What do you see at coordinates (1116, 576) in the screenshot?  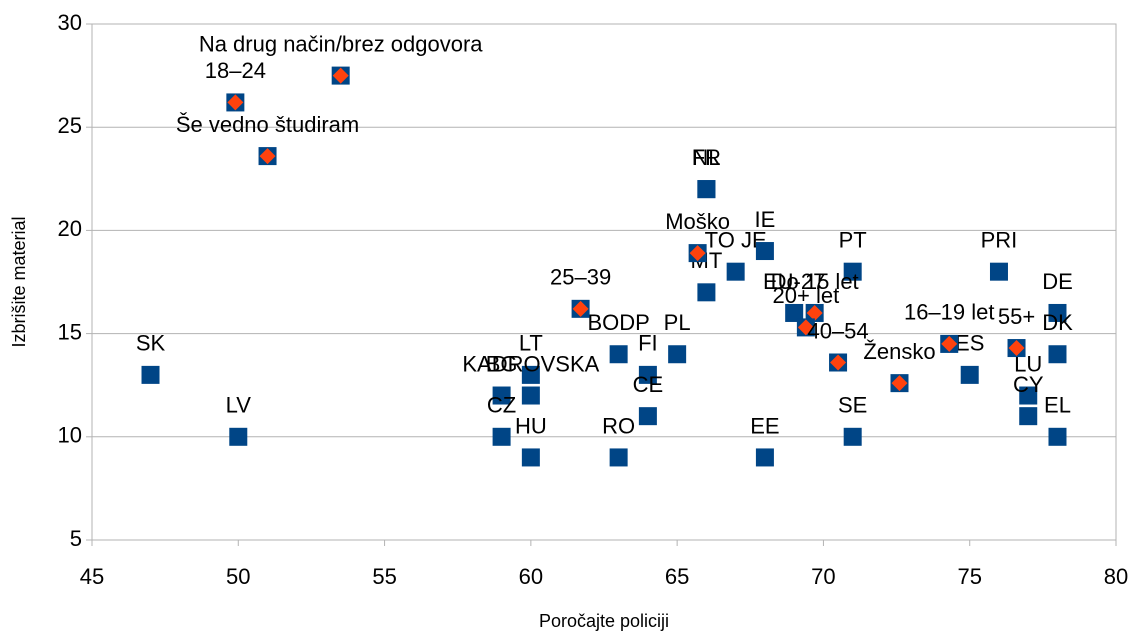 I see `x-tick-label: 80` at bounding box center [1116, 576].